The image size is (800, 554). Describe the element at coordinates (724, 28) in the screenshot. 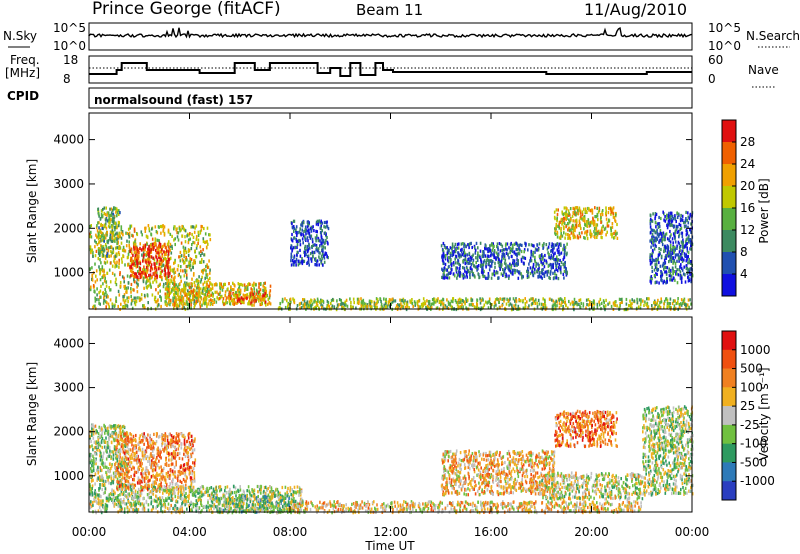

I see `nsearch-tick-high: 10^5` at that location.